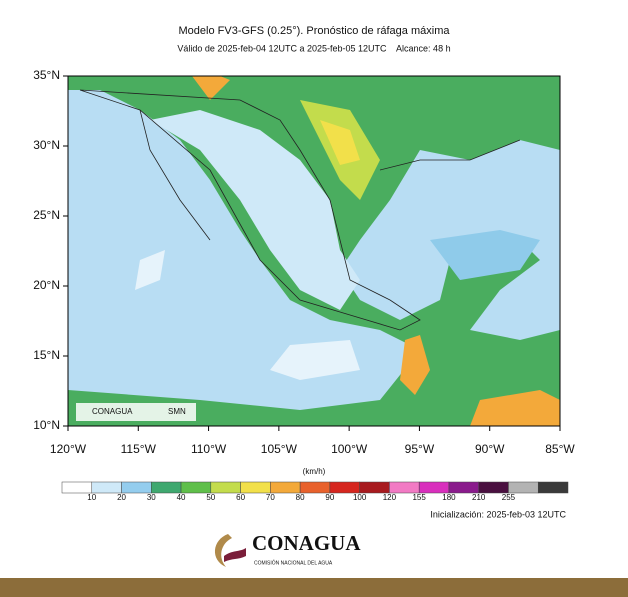  Describe the element at coordinates (314, 587) in the screenshot. I see `footer-bar` at that location.